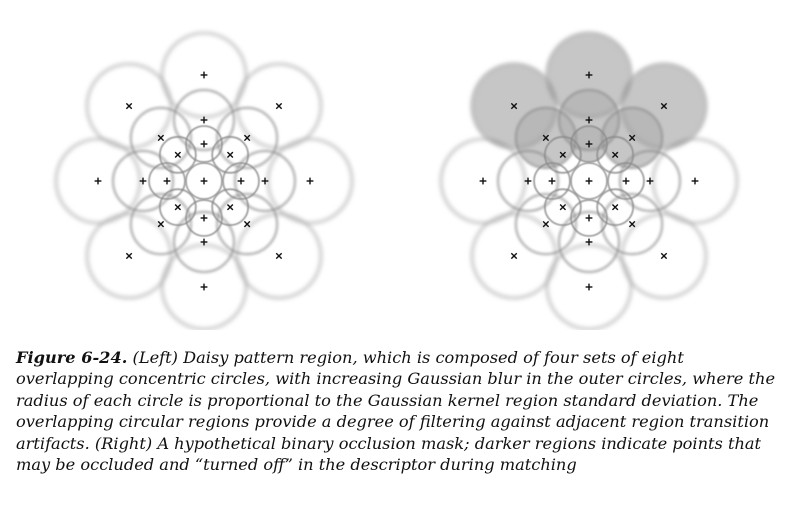 The height and width of the screenshot is (506, 787). Describe the element at coordinates (72, 357) in the screenshot. I see `figure-label: Figure 6-24.` at that location.